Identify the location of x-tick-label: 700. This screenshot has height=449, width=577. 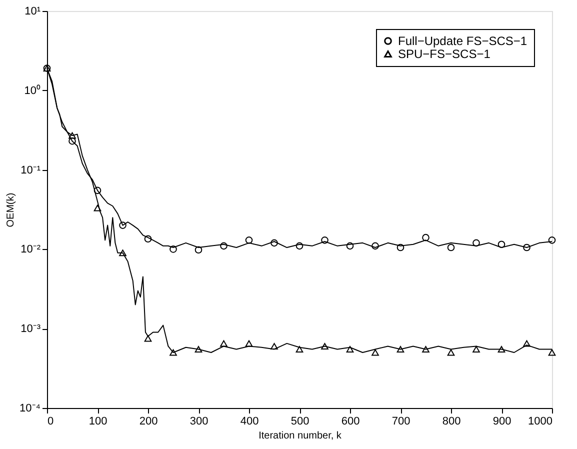
(401, 422).